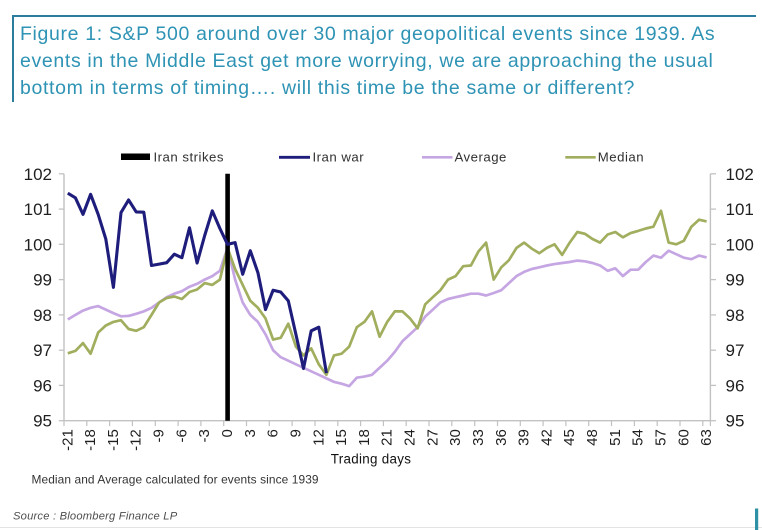 This screenshot has width=762, height=530. What do you see at coordinates (455, 437) in the screenshot?
I see `svg-text: 30` at bounding box center [455, 437].